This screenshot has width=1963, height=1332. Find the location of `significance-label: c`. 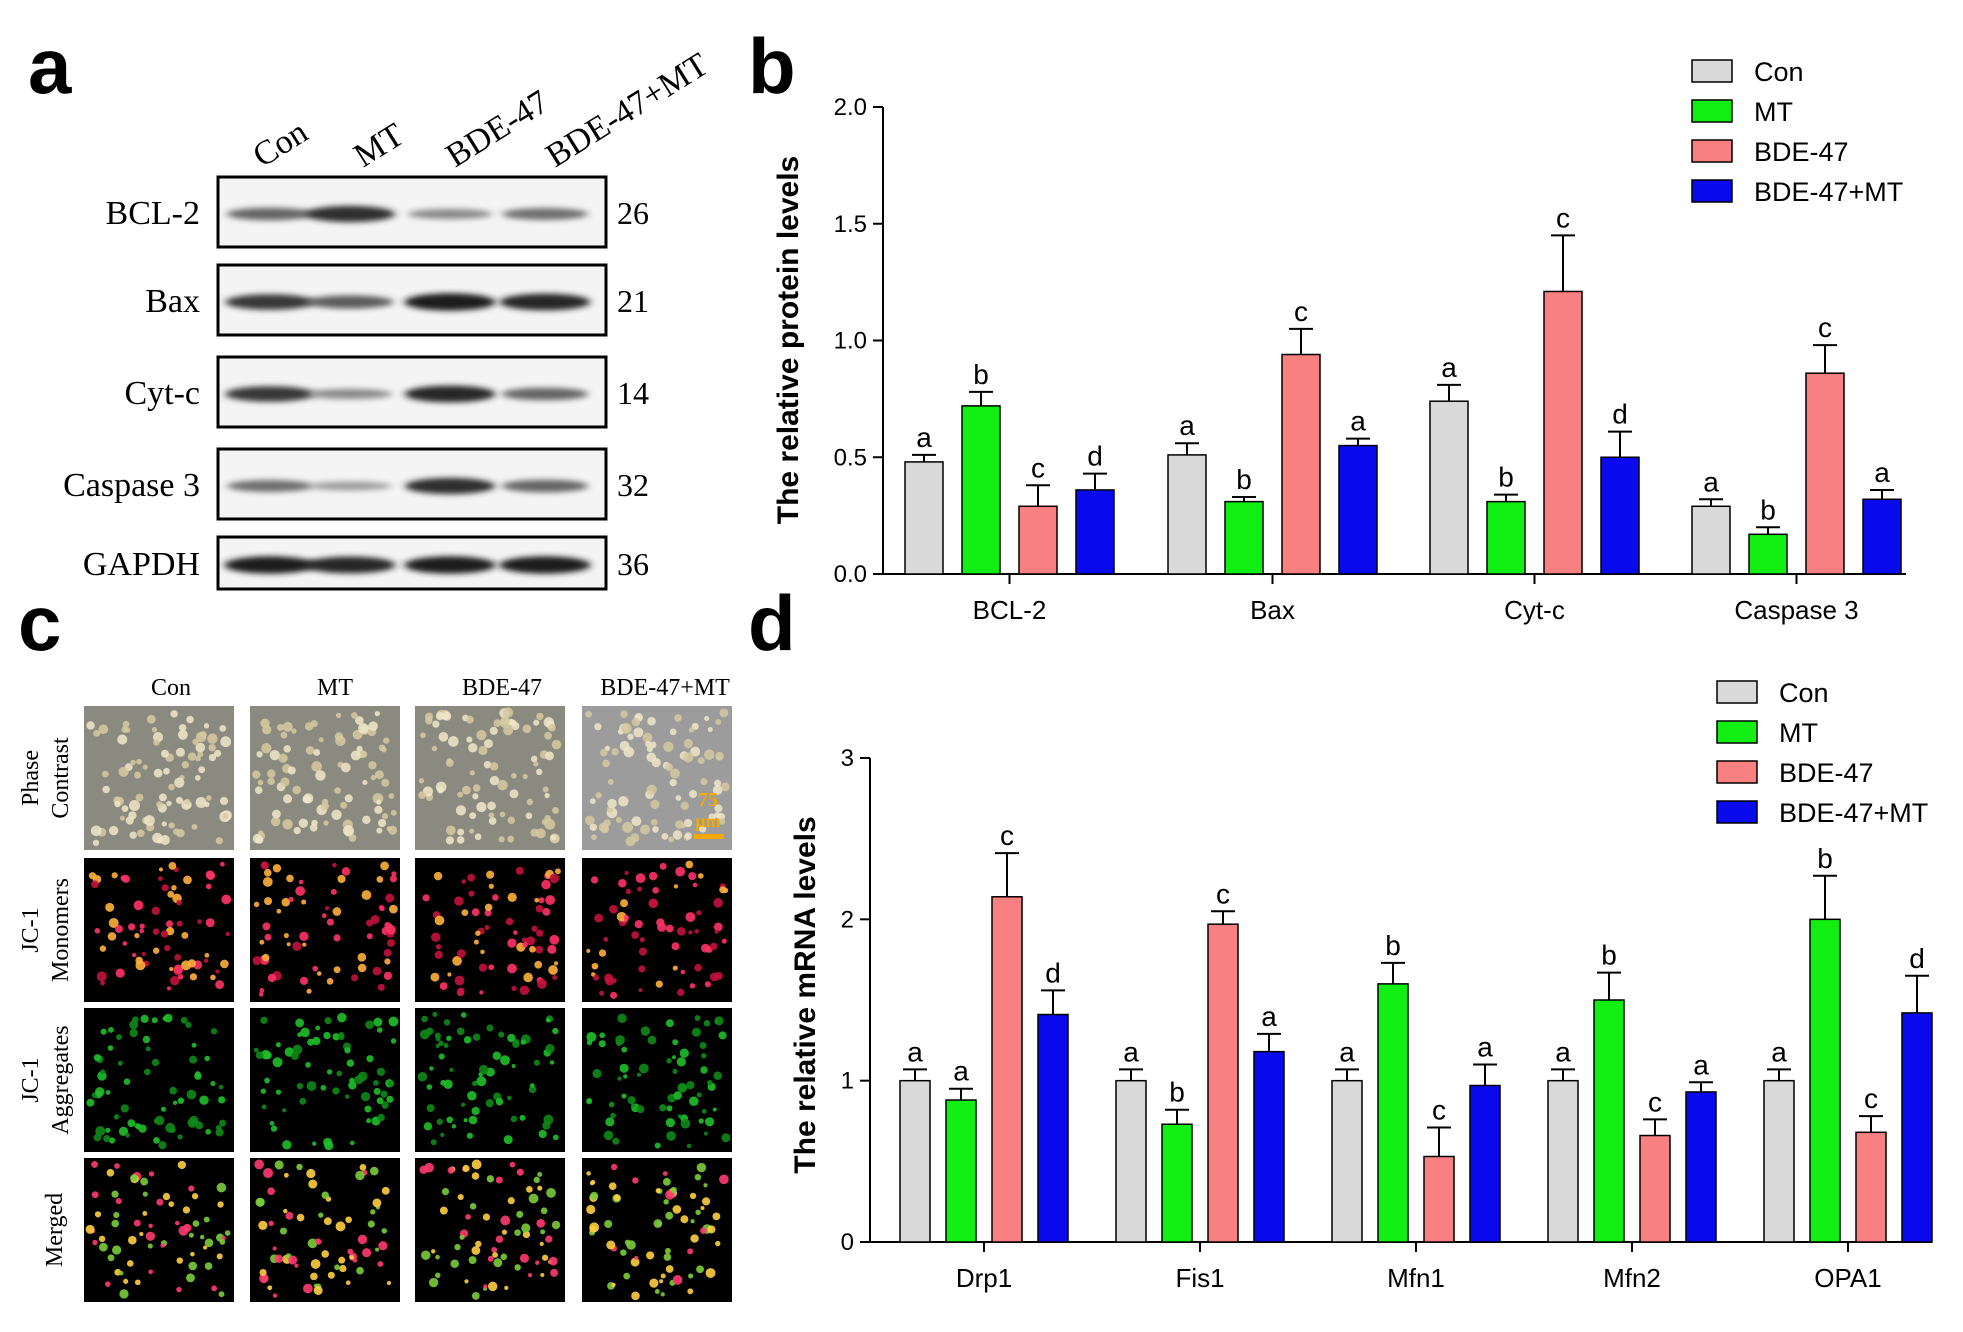

significance-label: c is located at coordinates (1301, 311).